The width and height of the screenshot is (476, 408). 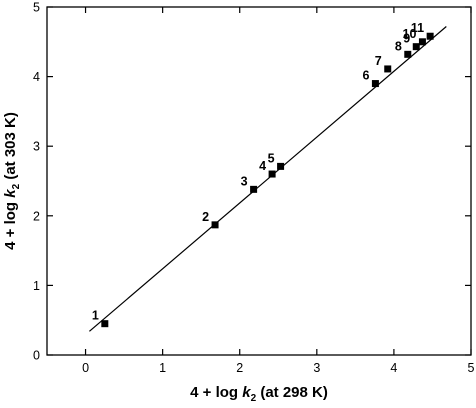 I want to click on x-tick-label: 1, so click(x=162, y=368).